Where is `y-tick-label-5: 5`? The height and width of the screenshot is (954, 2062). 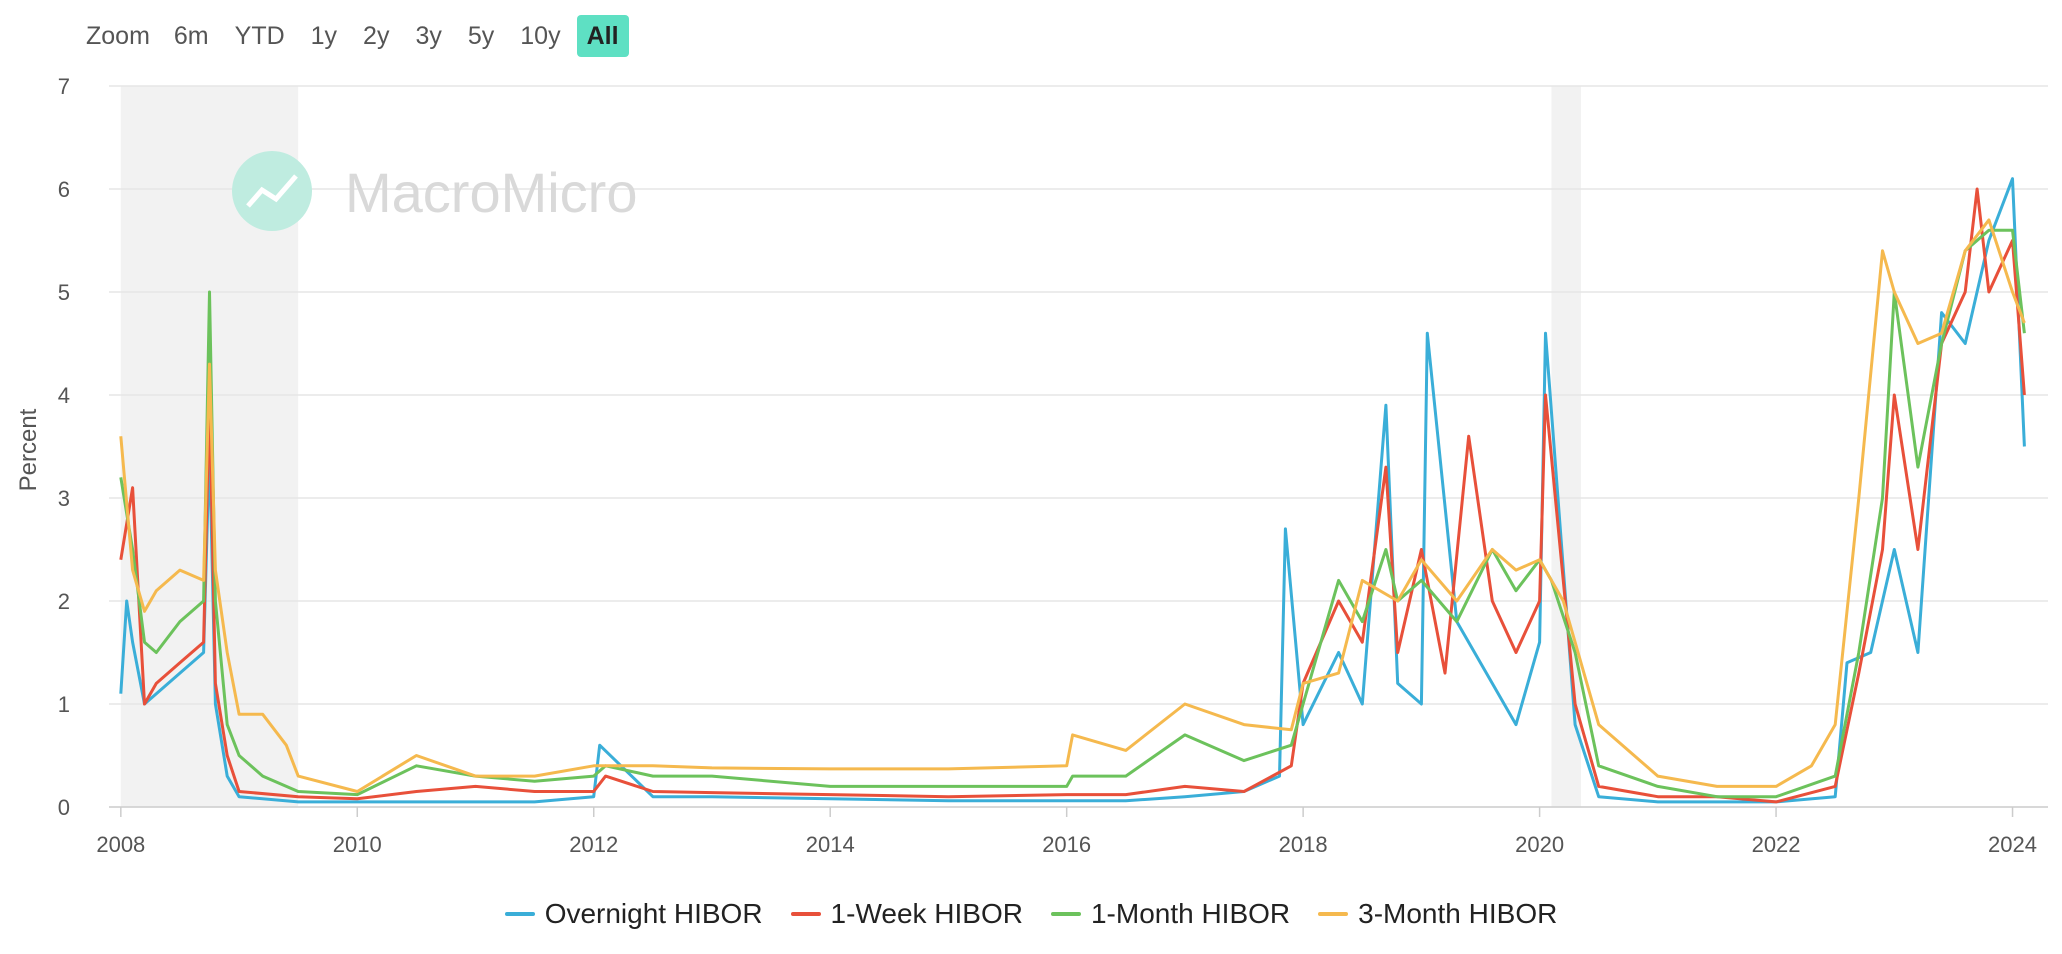 y-tick-label-5: 5 is located at coordinates (64, 292).